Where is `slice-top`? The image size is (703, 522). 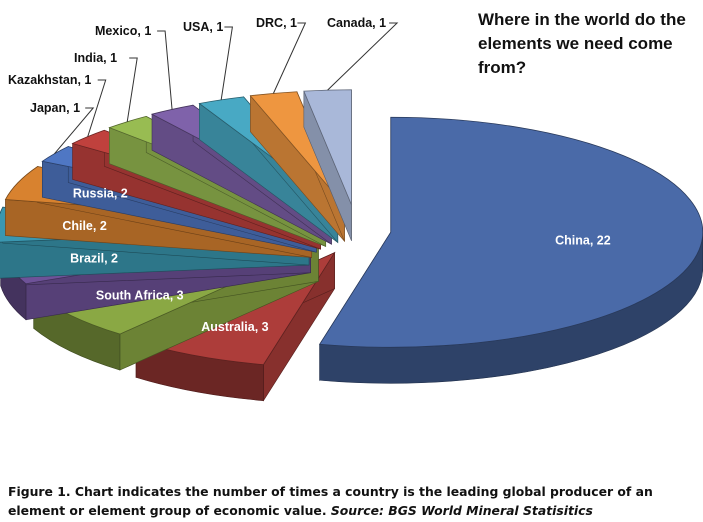 slice-top is located at coordinates (297, 148).